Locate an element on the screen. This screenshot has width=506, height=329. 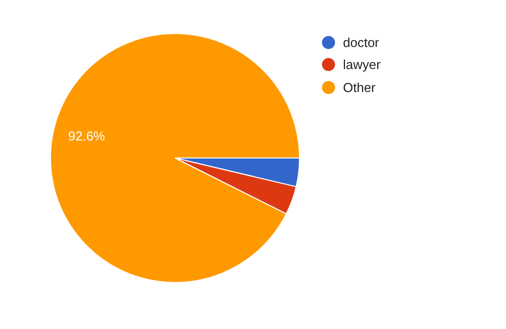
legend-label: doctor is located at coordinates (361, 42).